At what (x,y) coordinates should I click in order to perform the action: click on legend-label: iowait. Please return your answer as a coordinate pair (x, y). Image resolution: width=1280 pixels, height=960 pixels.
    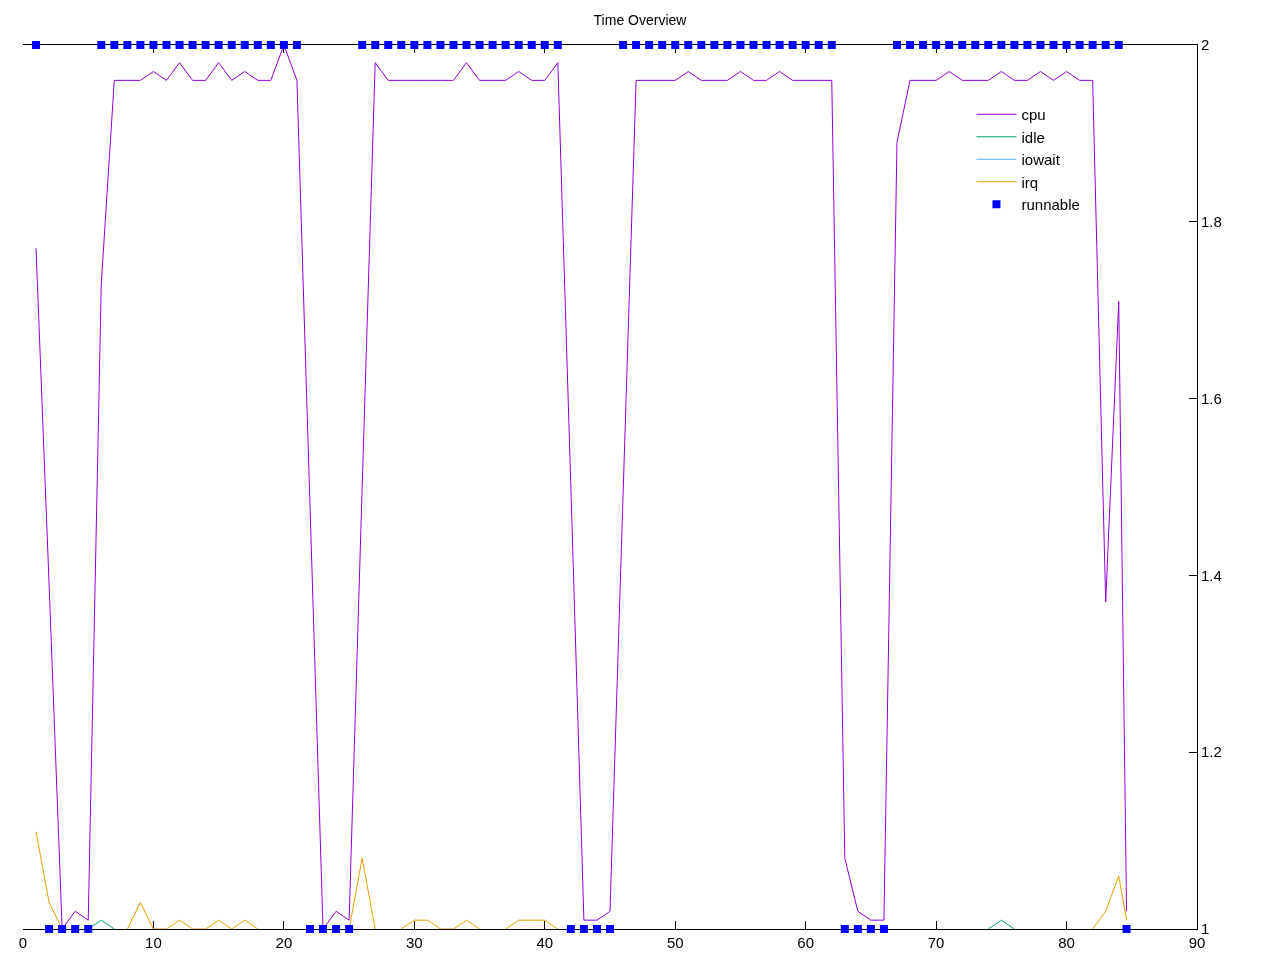
    Looking at the image, I should click on (1041, 160).